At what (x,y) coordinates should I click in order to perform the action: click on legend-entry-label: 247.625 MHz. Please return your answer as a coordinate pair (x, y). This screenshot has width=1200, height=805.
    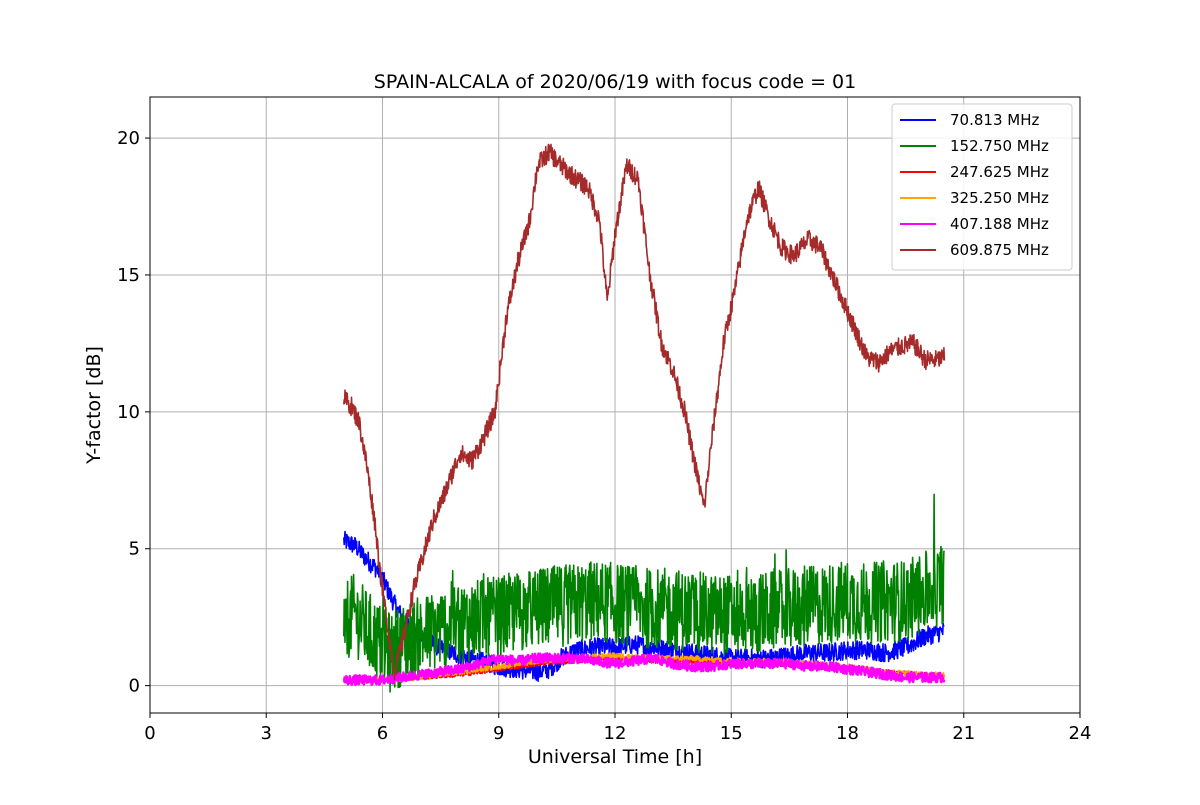
    Looking at the image, I should click on (999, 172).